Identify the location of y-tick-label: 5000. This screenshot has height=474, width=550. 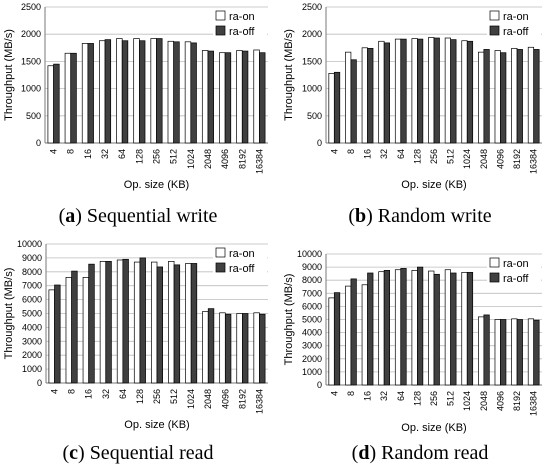
(312, 320).